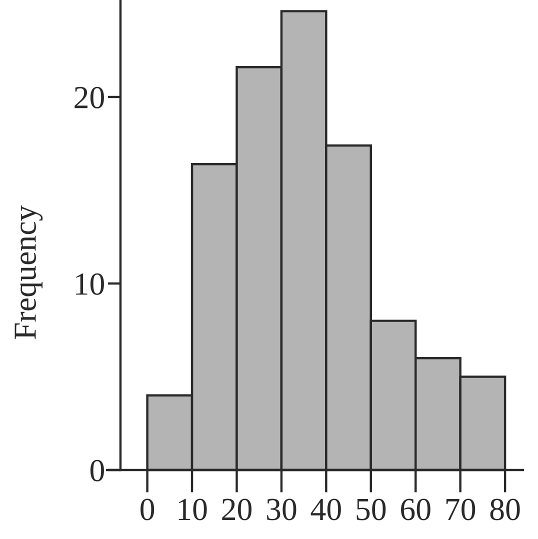 Image resolution: width=538 pixels, height=539 pixels. What do you see at coordinates (28, 272) in the screenshot?
I see `y-axis-title: Frequency` at bounding box center [28, 272].